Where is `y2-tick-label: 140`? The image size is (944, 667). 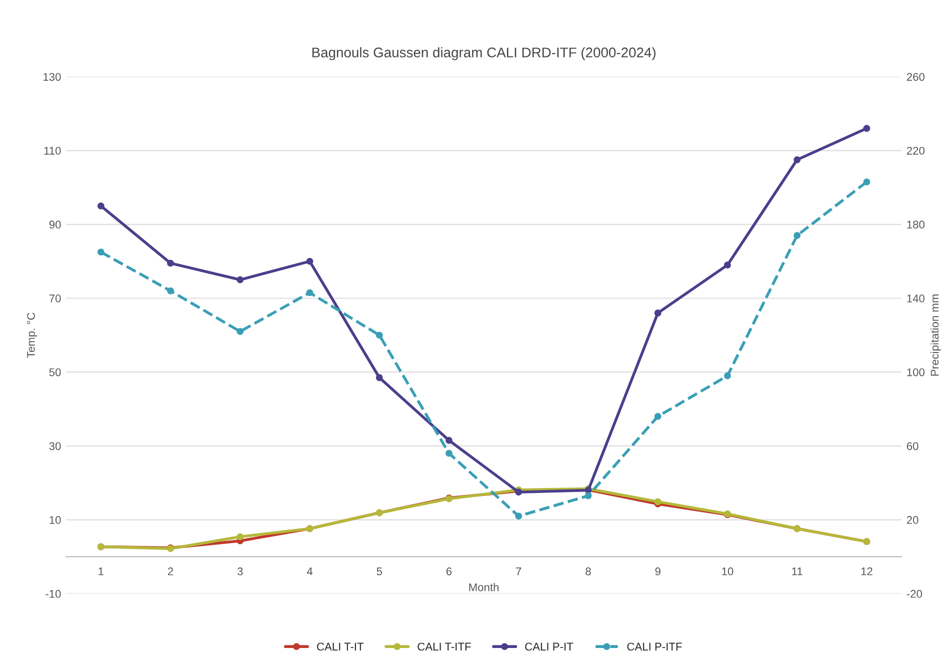
y2-tick-label: 140 is located at coordinates (915, 298).